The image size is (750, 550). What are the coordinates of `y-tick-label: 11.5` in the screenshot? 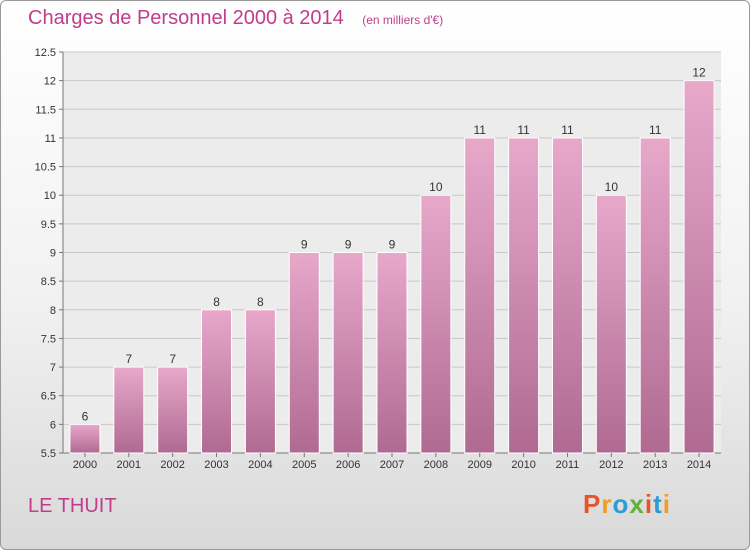 It's located at (45, 110).